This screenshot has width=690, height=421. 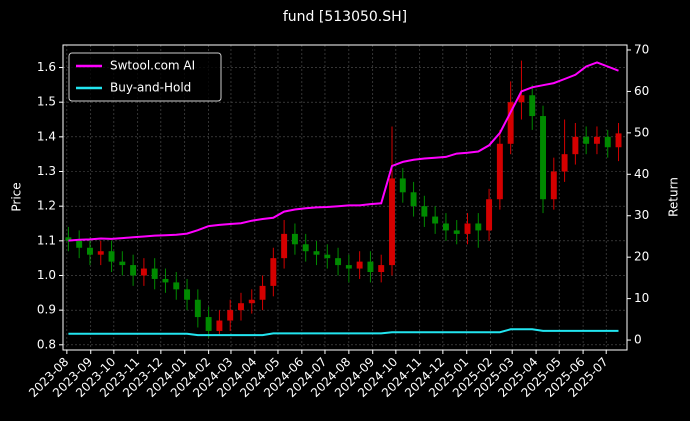 What do you see at coordinates (46, 344) in the screenshot?
I see `y-tick-label: 0.8` at bounding box center [46, 344].